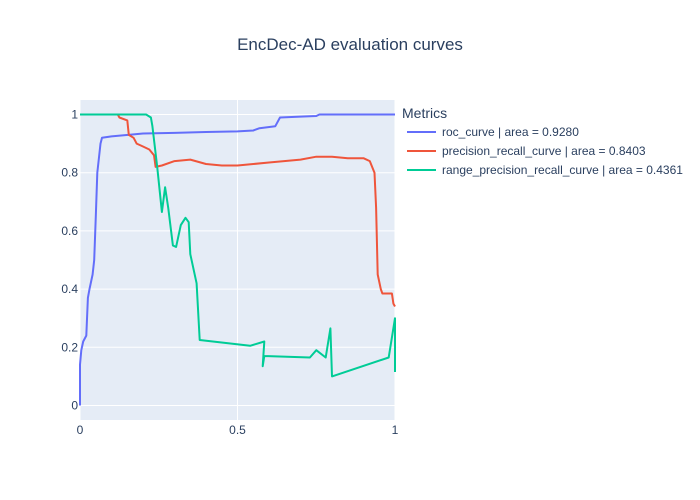 Image resolution: width=700 pixels, height=500 pixels. Describe the element at coordinates (74, 115) in the screenshot. I see `y-tick-label: 1` at that location.